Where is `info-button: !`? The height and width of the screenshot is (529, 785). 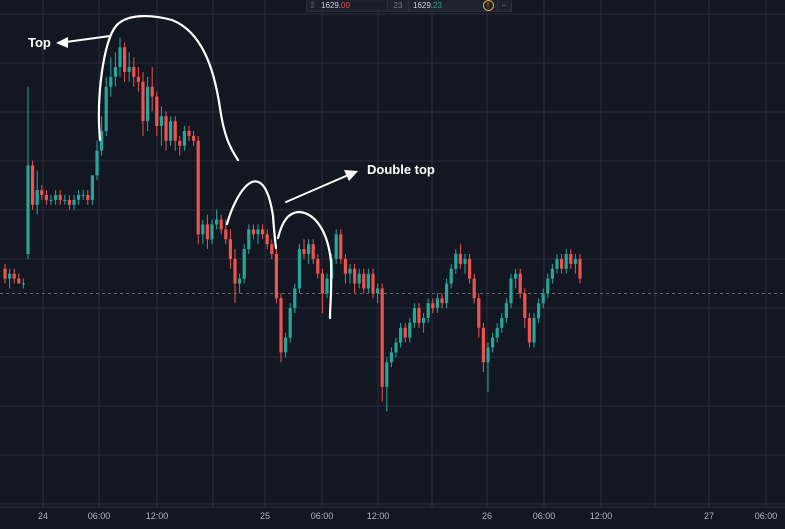
info-button: ! is located at coordinates (488, 5).